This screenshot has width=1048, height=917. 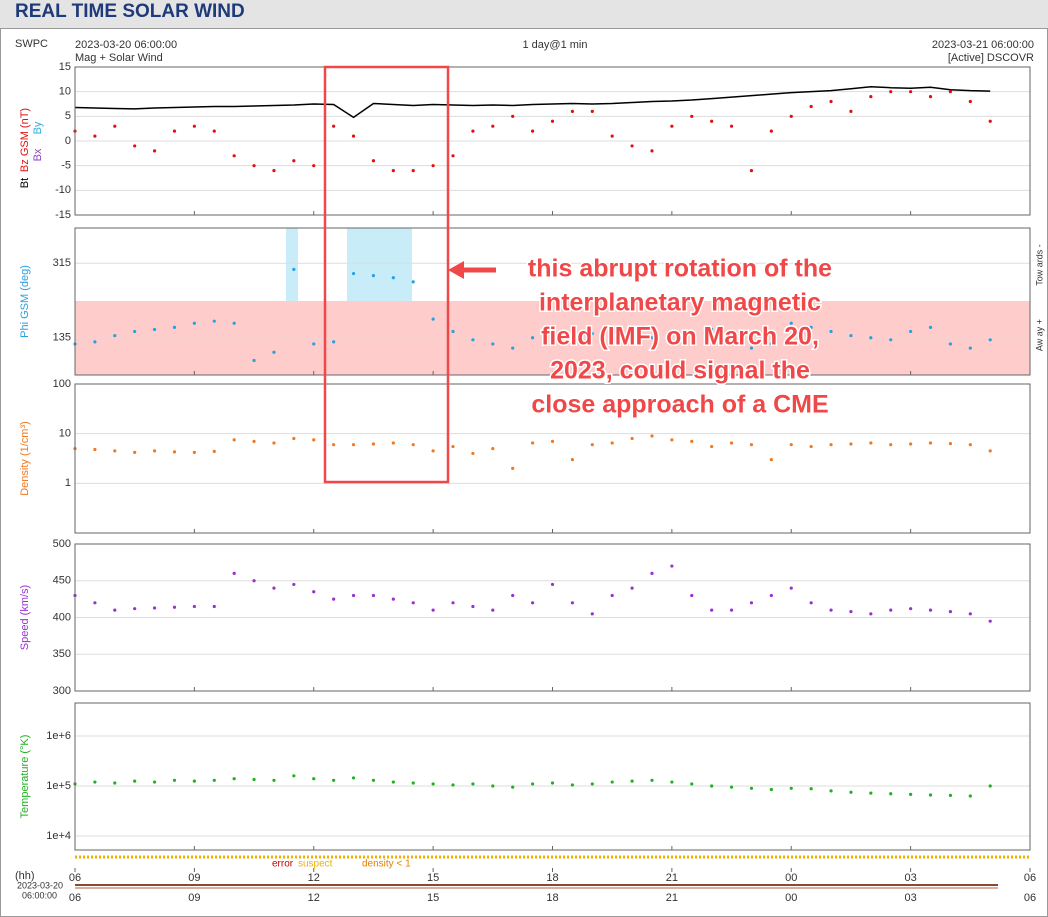 What do you see at coordinates (283, 864) in the screenshot?
I see `quality-legend: error` at bounding box center [283, 864].